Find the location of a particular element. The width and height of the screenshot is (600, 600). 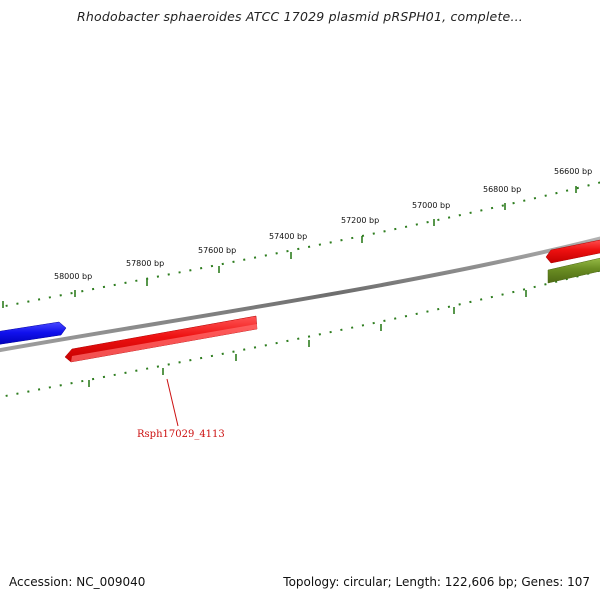

gene-olive-right is located at coordinates (573, 270).